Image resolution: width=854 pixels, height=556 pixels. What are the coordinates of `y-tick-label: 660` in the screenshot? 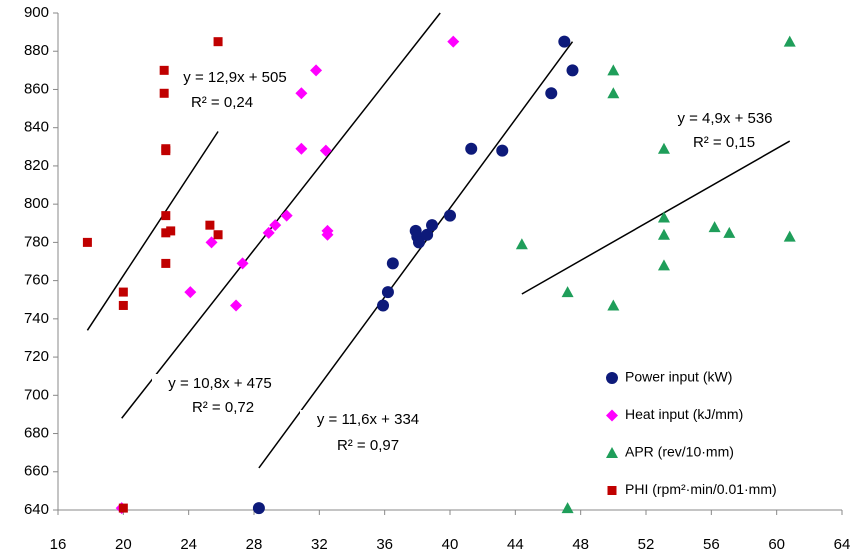 It's located at (36, 471).